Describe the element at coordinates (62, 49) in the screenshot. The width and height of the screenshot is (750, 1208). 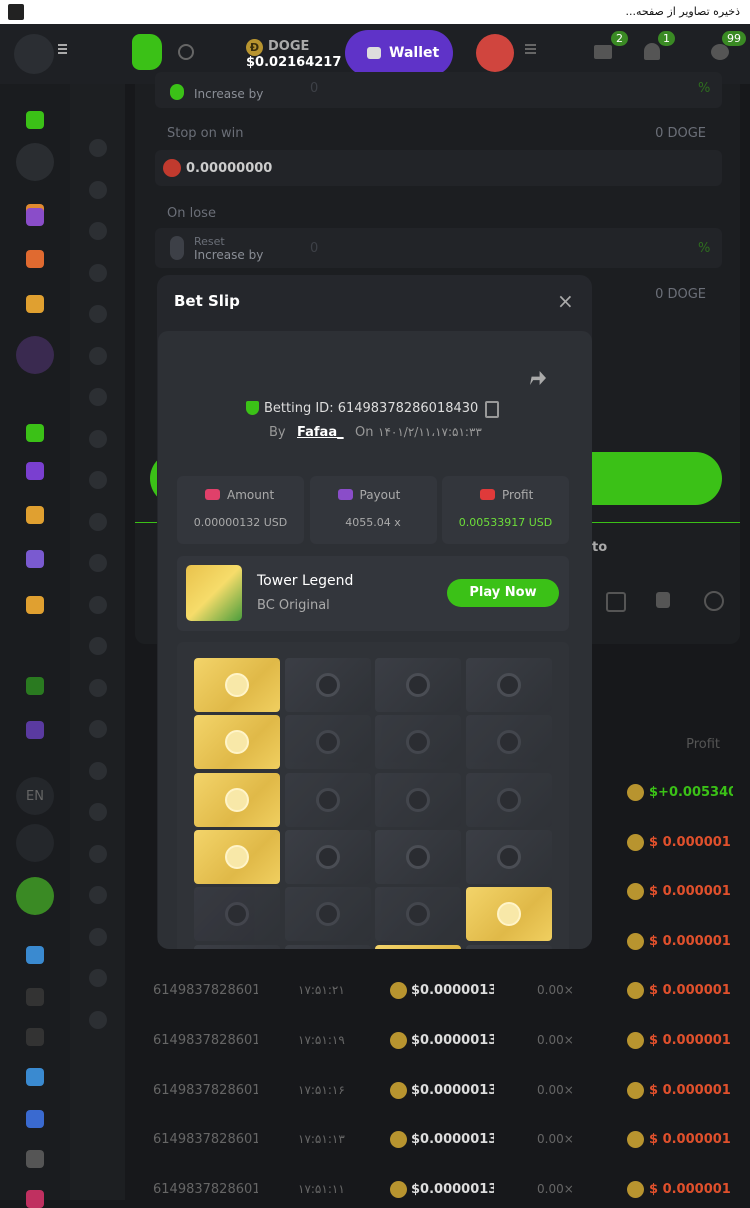
I see `menu-icon` at that location.